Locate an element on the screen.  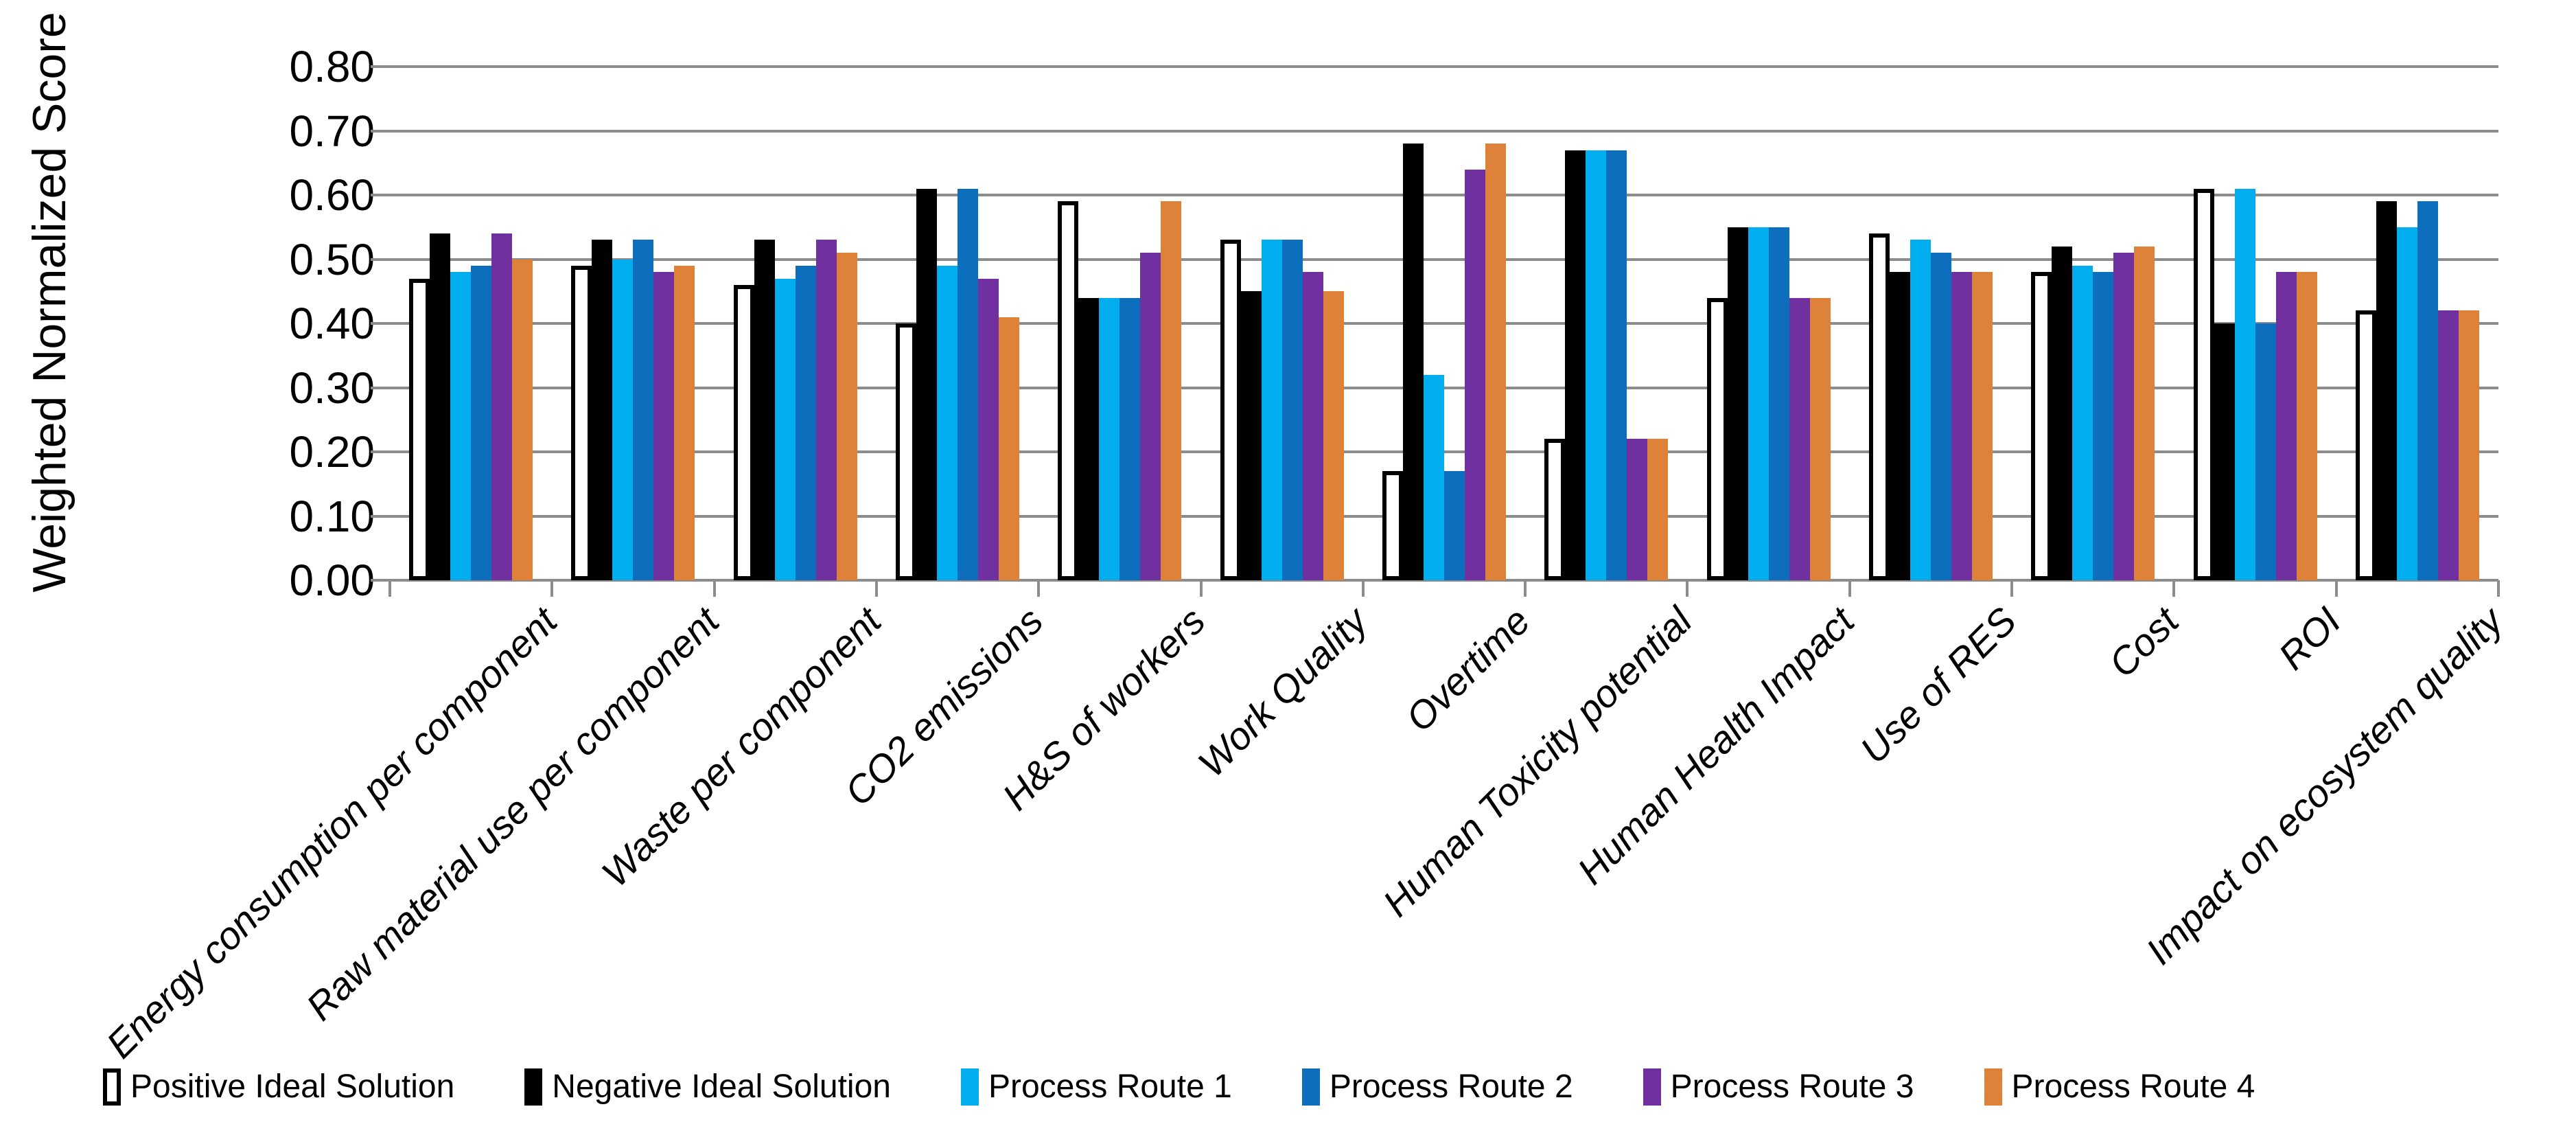
bar-series1-cat11 is located at coordinates (2041, 426).